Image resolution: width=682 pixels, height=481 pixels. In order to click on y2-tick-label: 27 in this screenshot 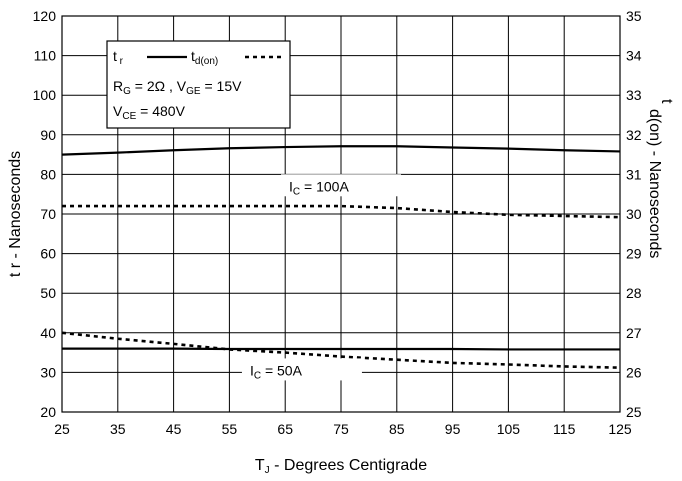, I will do `click(634, 333)`.